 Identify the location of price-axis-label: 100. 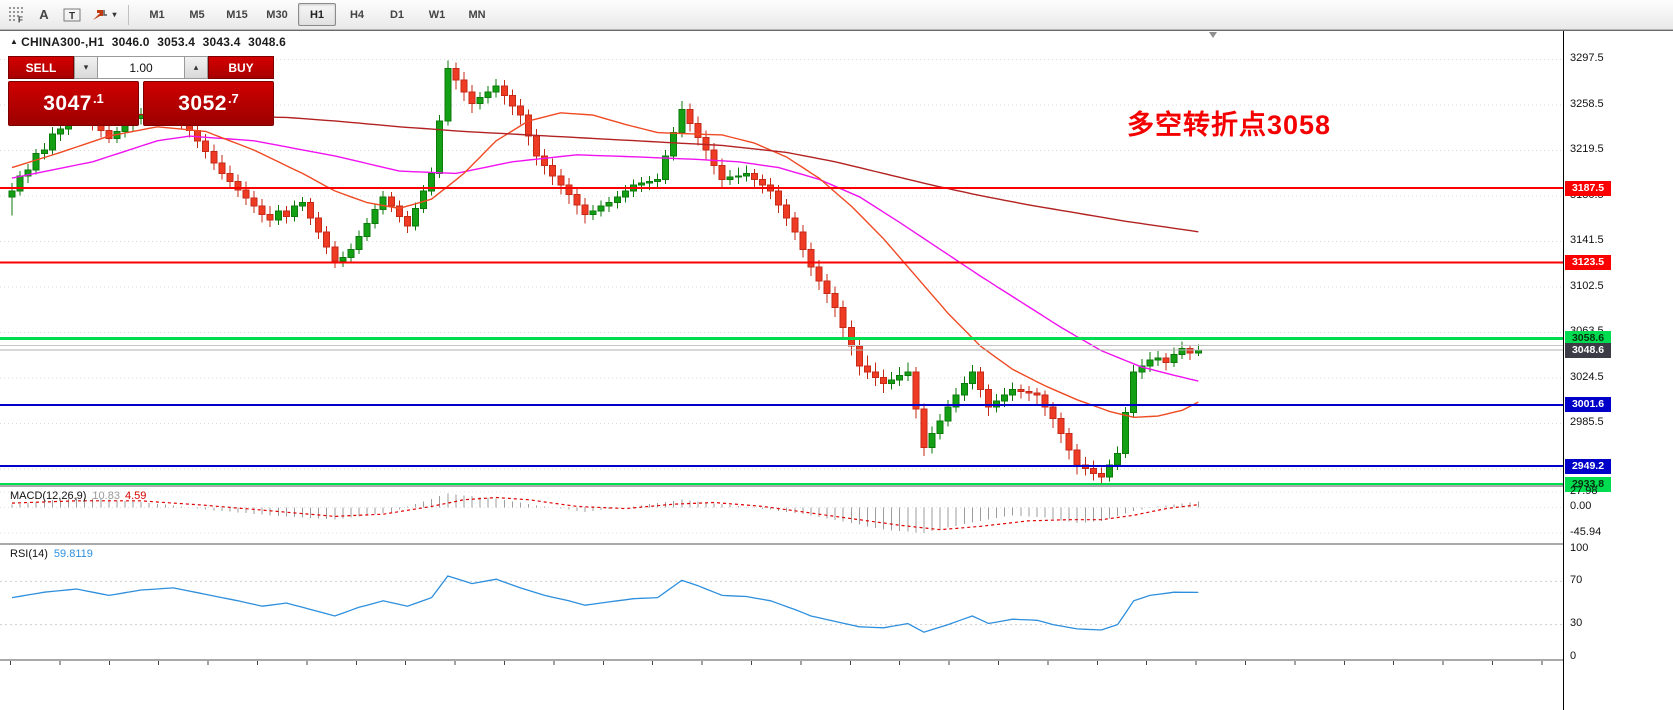
(1579, 547).